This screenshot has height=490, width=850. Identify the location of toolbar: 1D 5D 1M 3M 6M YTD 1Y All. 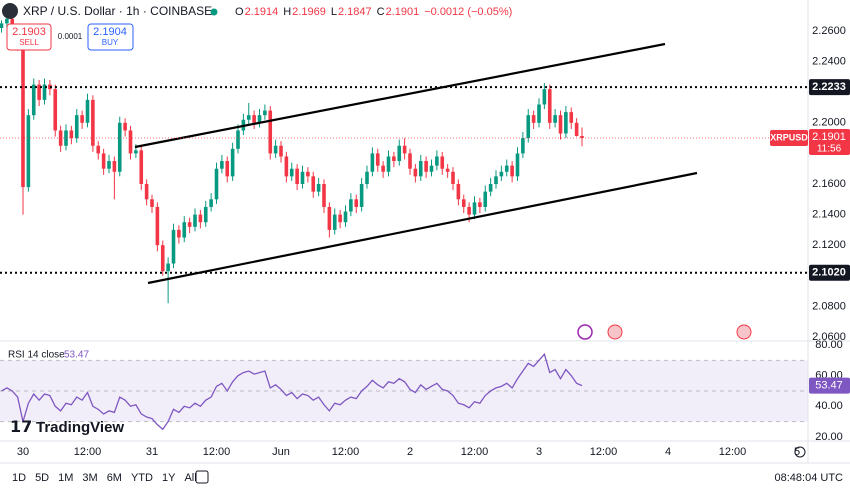
(104, 478).